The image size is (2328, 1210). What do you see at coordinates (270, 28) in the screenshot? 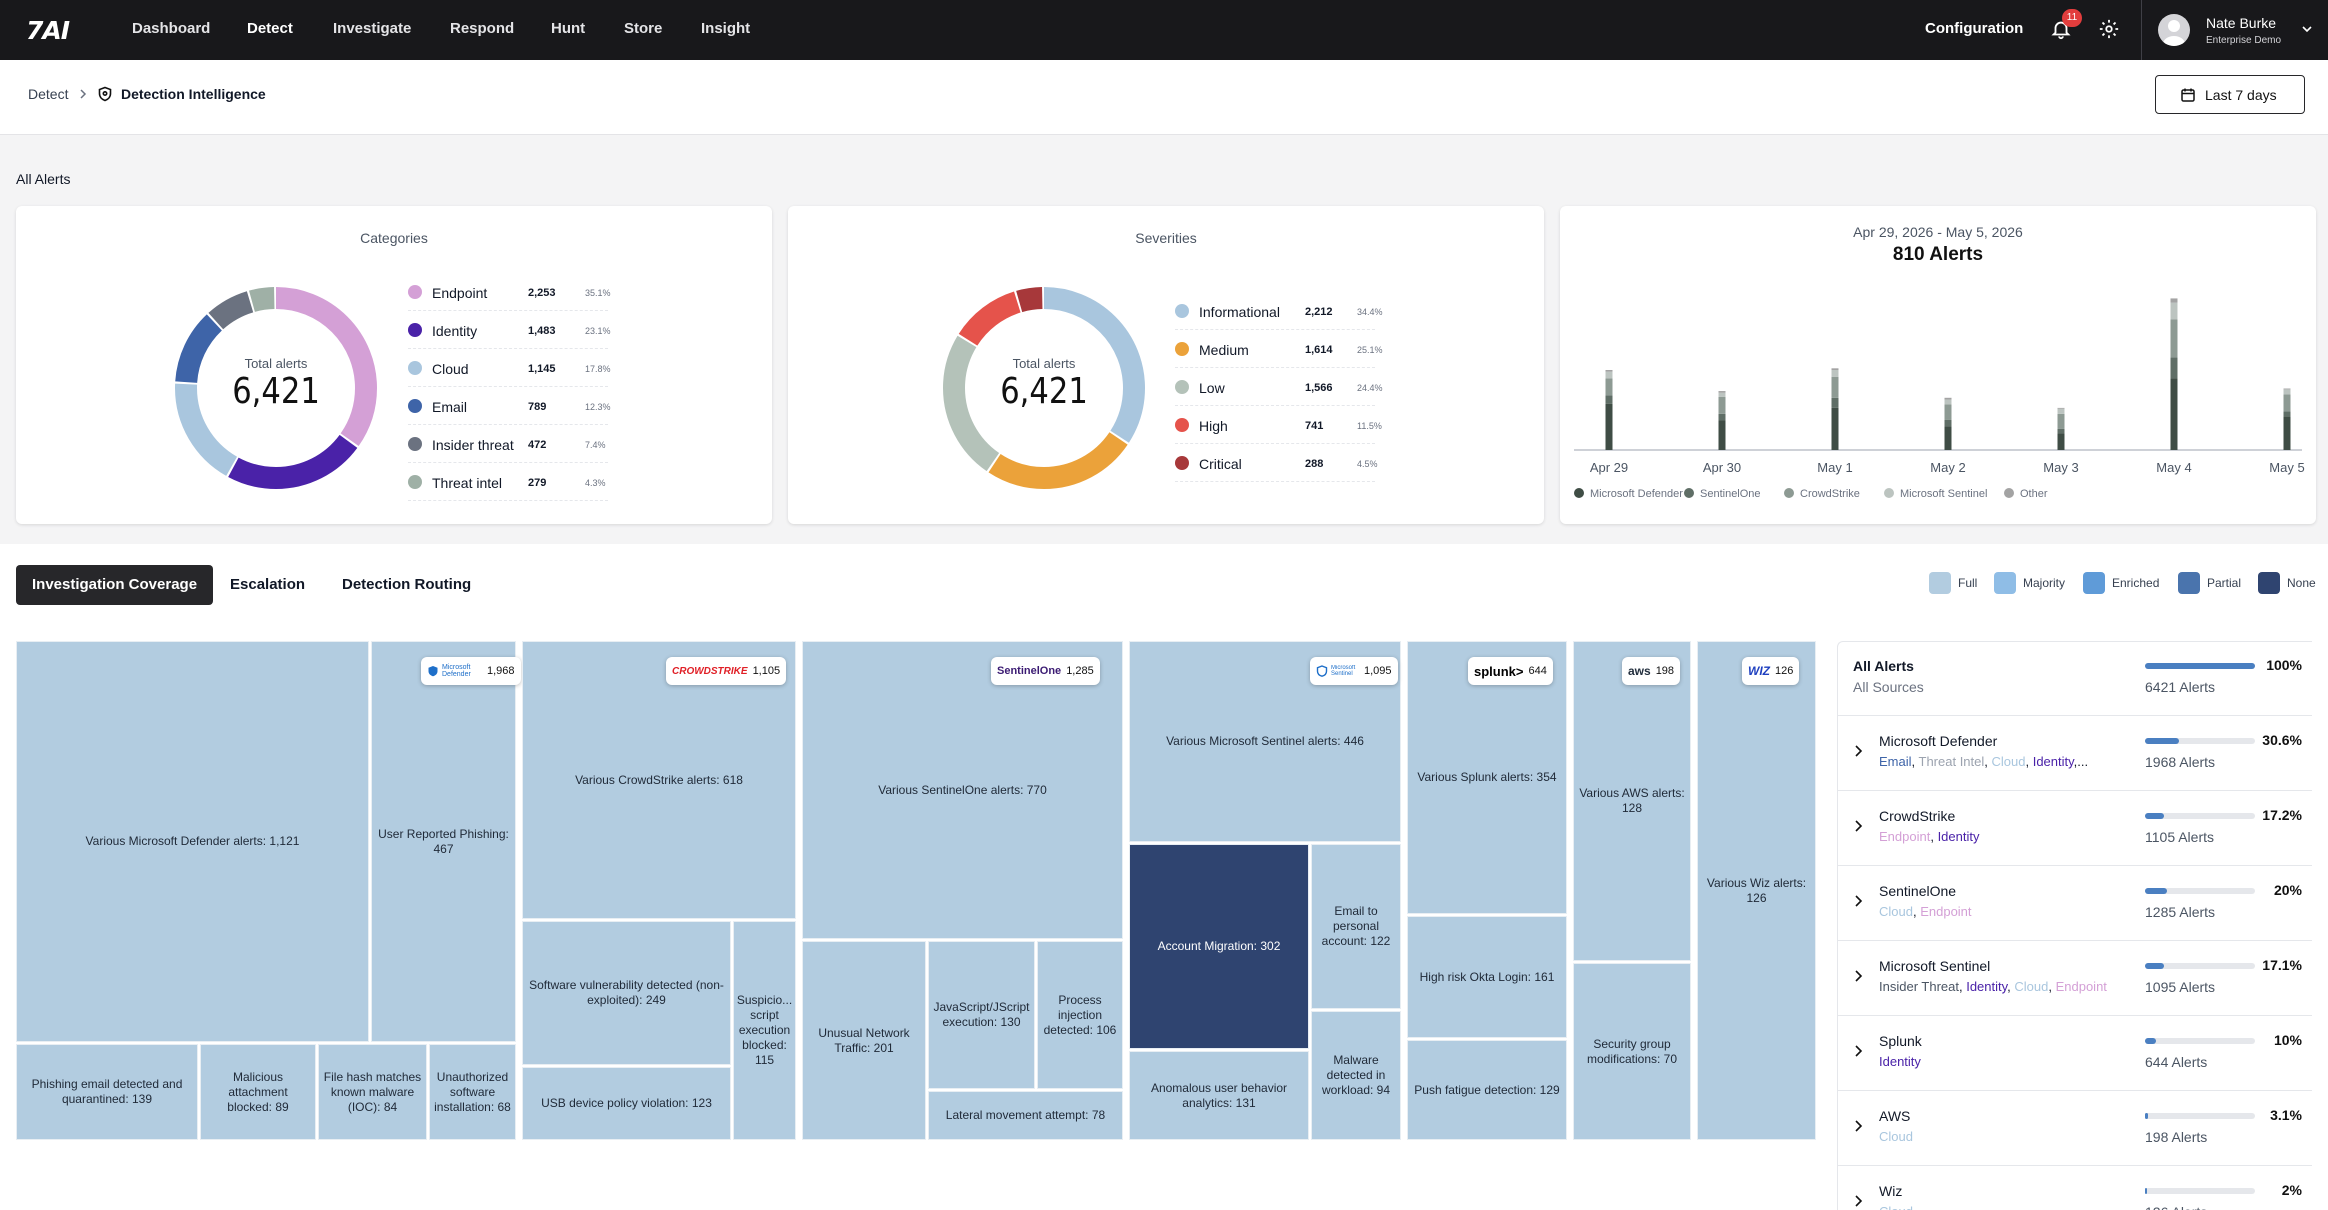
I see `nav-detect: Detect` at bounding box center [270, 28].